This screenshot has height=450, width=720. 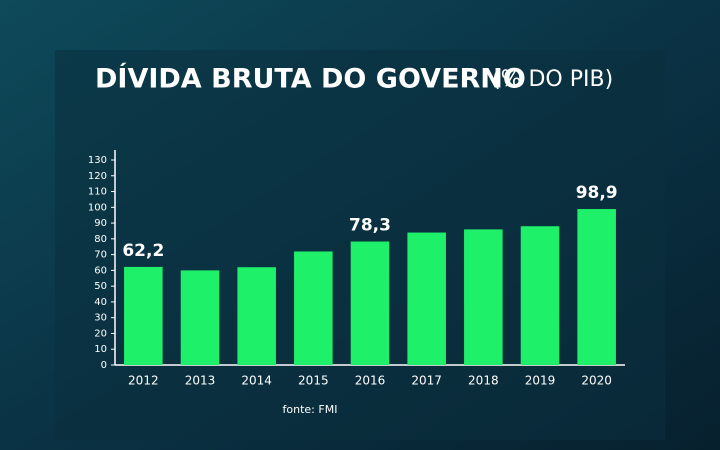 I want to click on y-tick-label: 90, so click(x=100, y=223).